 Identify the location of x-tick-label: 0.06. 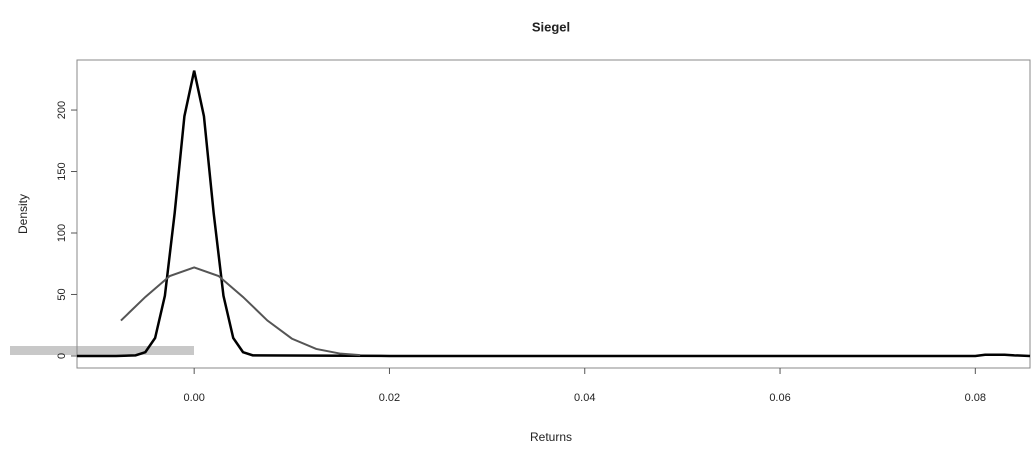
(779, 398).